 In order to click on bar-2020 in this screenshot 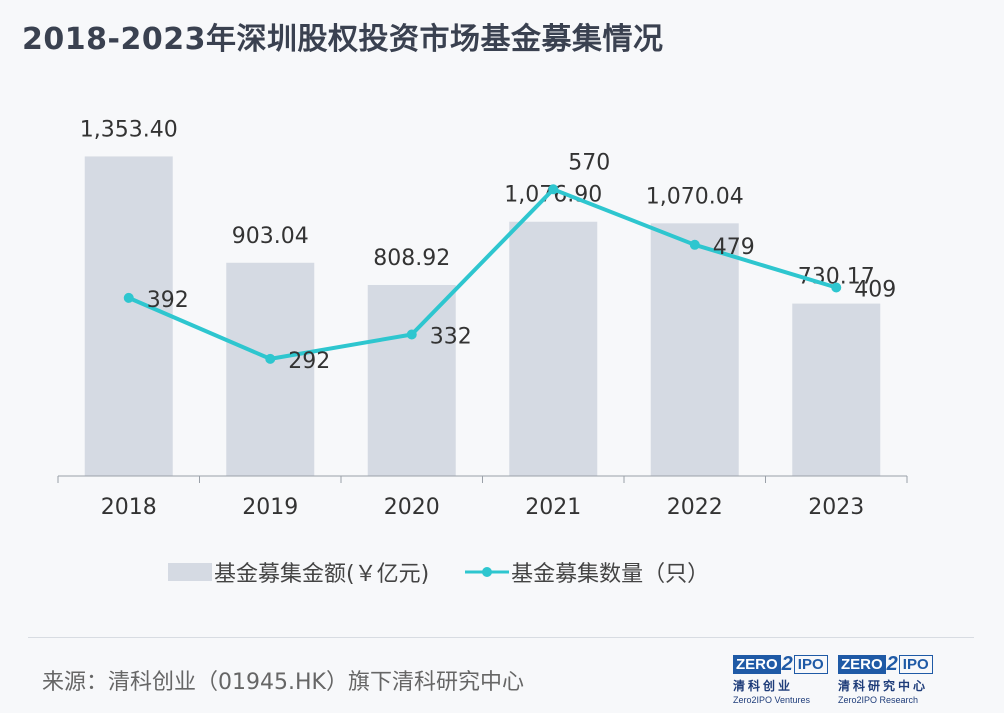, I will do `click(411, 380)`.